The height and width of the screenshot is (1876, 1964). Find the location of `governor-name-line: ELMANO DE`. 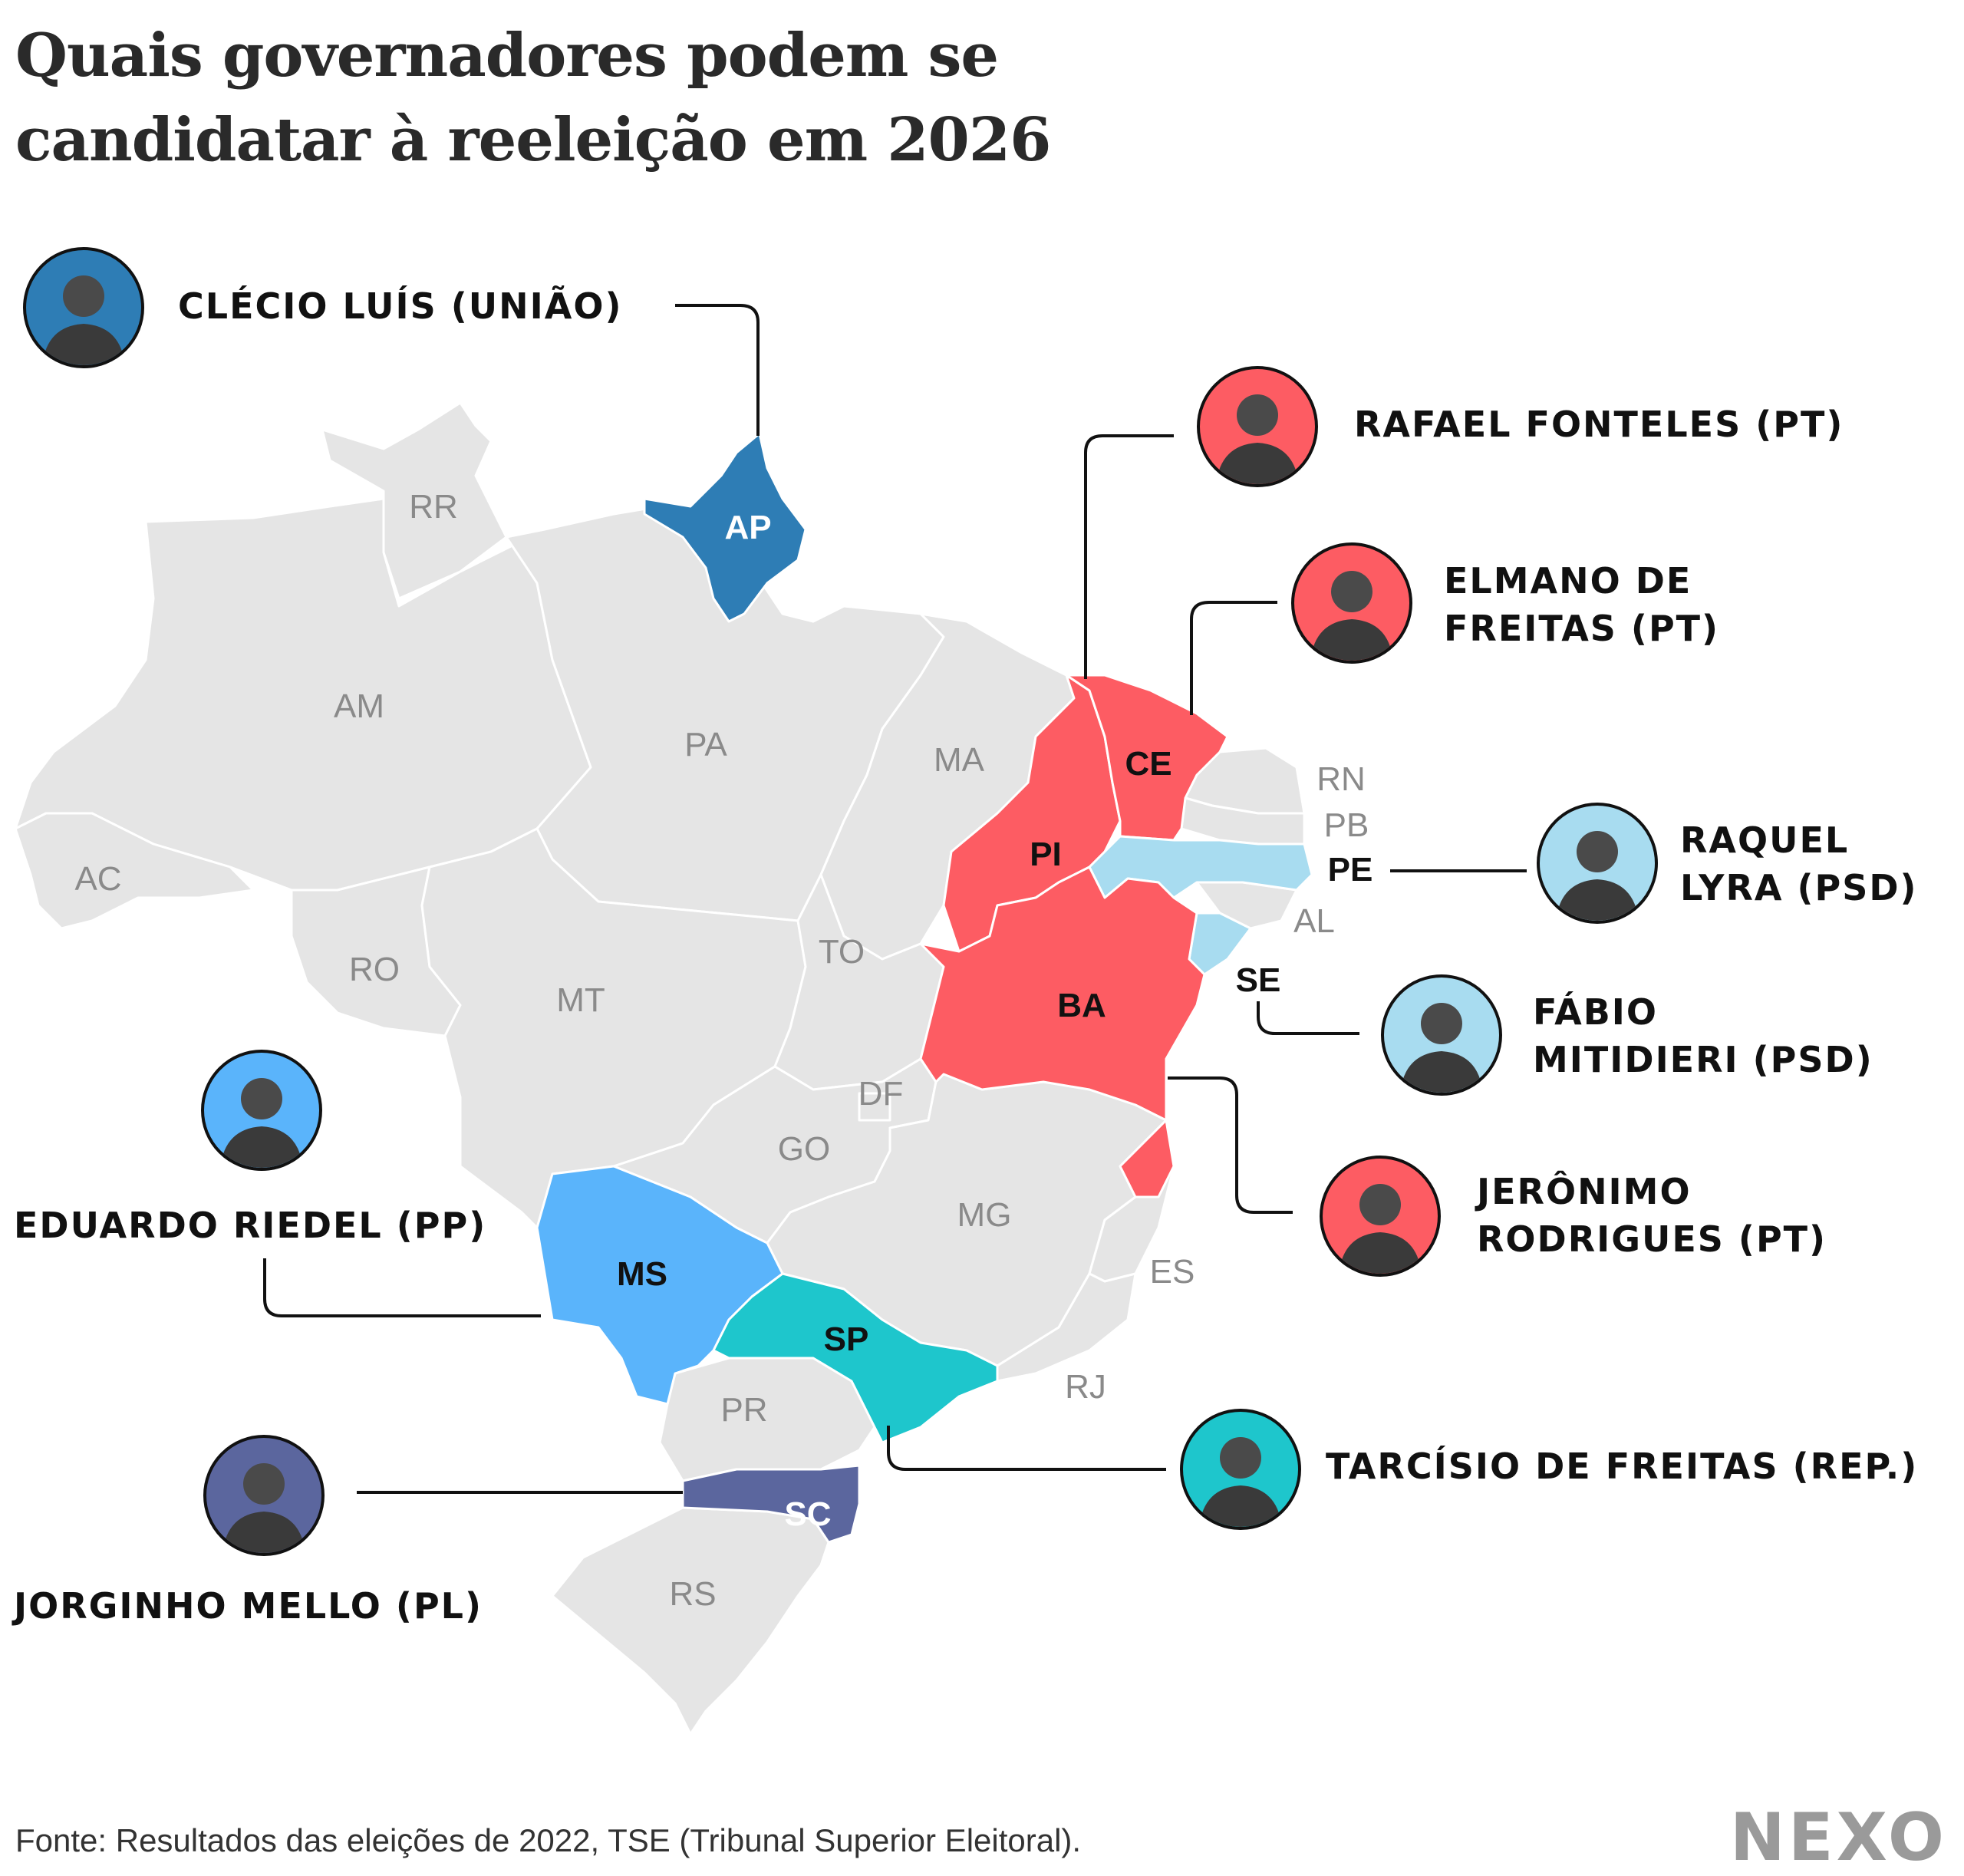

governor-name-line: ELMANO DE is located at coordinates (1568, 581).